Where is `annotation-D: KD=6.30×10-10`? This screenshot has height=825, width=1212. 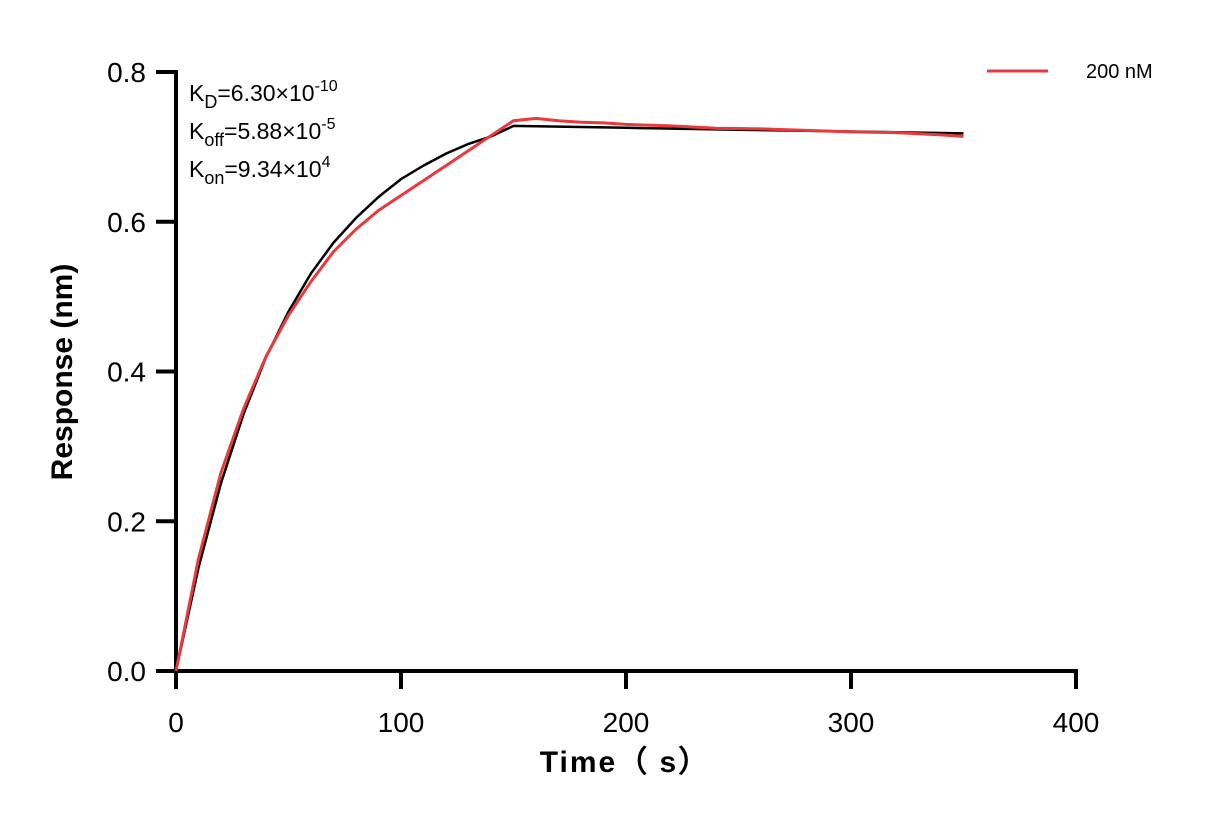 annotation-D: KD=6.30×10-10 is located at coordinates (263, 95).